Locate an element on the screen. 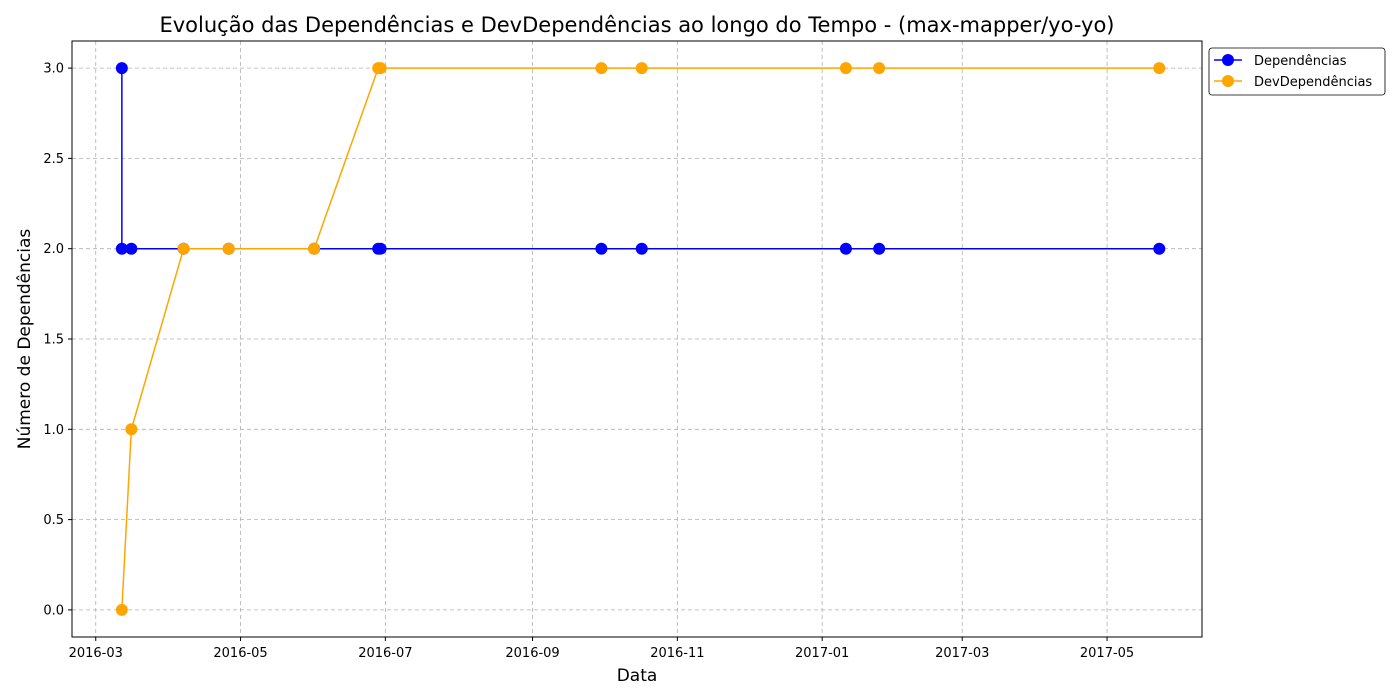  y-tick-label: 2.5 is located at coordinates (53, 159).